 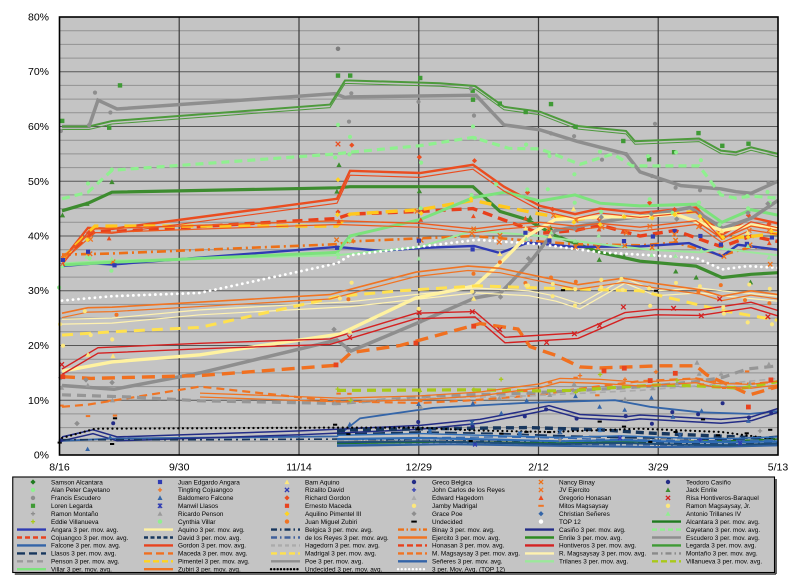 I want to click on svg-text: Penson 3 per. mov. avg., so click(x=85, y=562).